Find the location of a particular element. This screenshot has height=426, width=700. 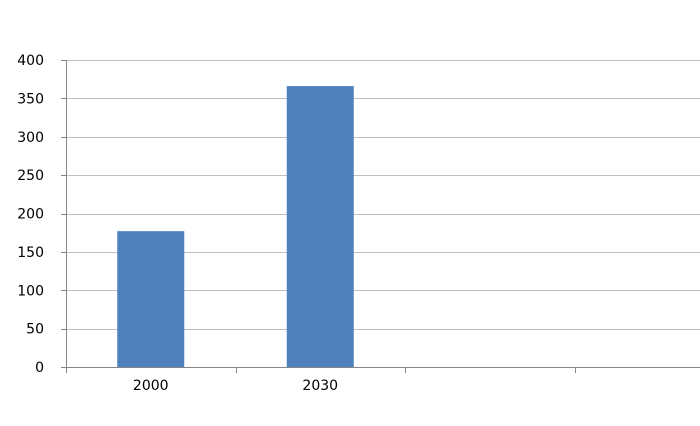

y-tick-label: 250 is located at coordinates (30, 176).